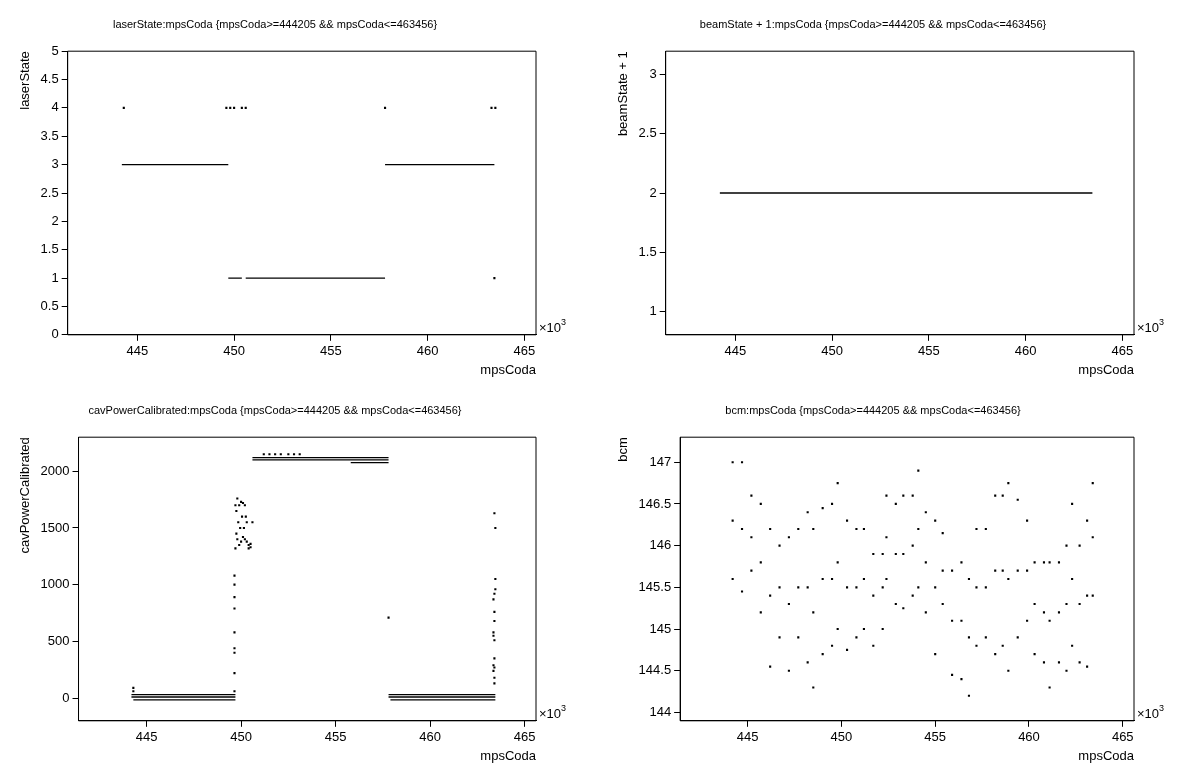 Image resolution: width=1196 pixels, height=772 pixels. What do you see at coordinates (275, 409) in the screenshot?
I see `chart-title: cavPowerCalibrated:mpsCoda {mpsCoda>=444205 && mpsCoda<=463456}` at bounding box center [275, 409].